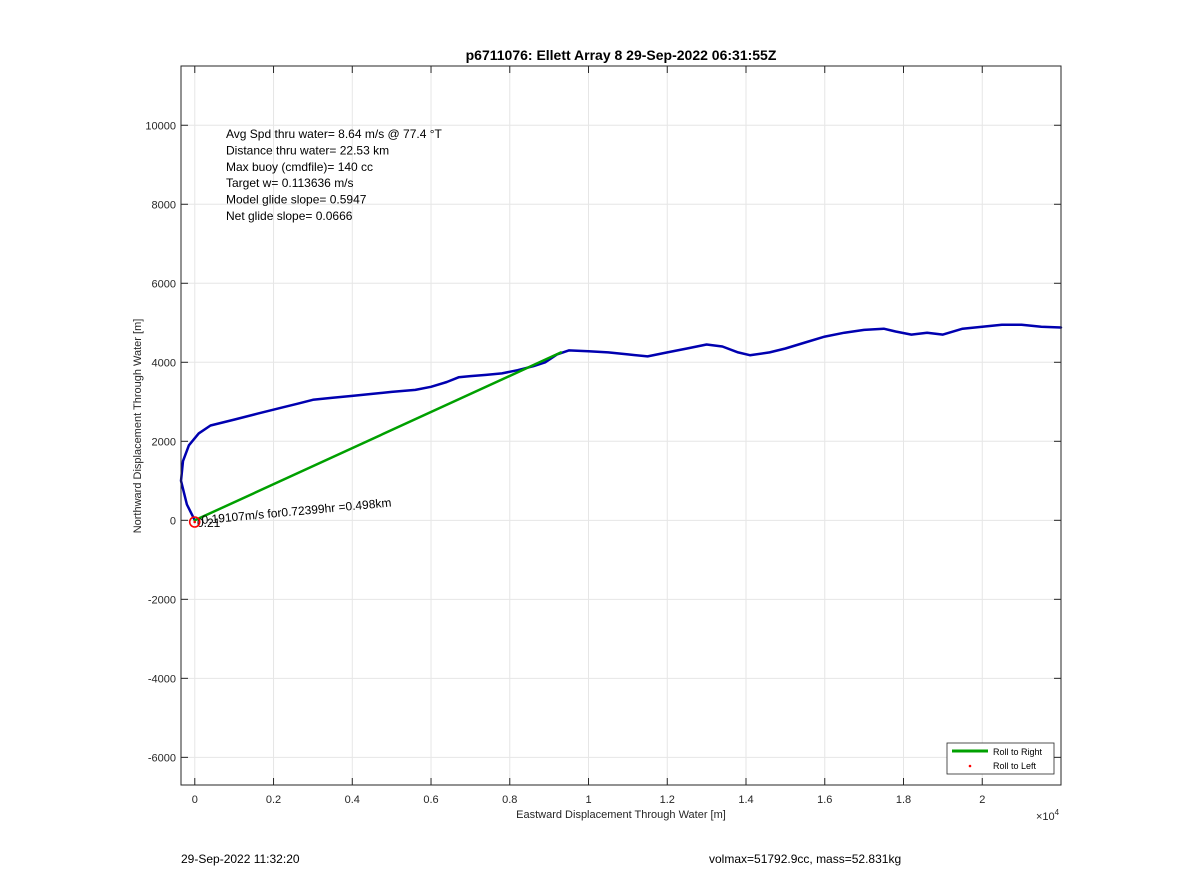 This screenshot has height=885, width=1200. I want to click on x-tick-label: 0.6, so click(430, 800).